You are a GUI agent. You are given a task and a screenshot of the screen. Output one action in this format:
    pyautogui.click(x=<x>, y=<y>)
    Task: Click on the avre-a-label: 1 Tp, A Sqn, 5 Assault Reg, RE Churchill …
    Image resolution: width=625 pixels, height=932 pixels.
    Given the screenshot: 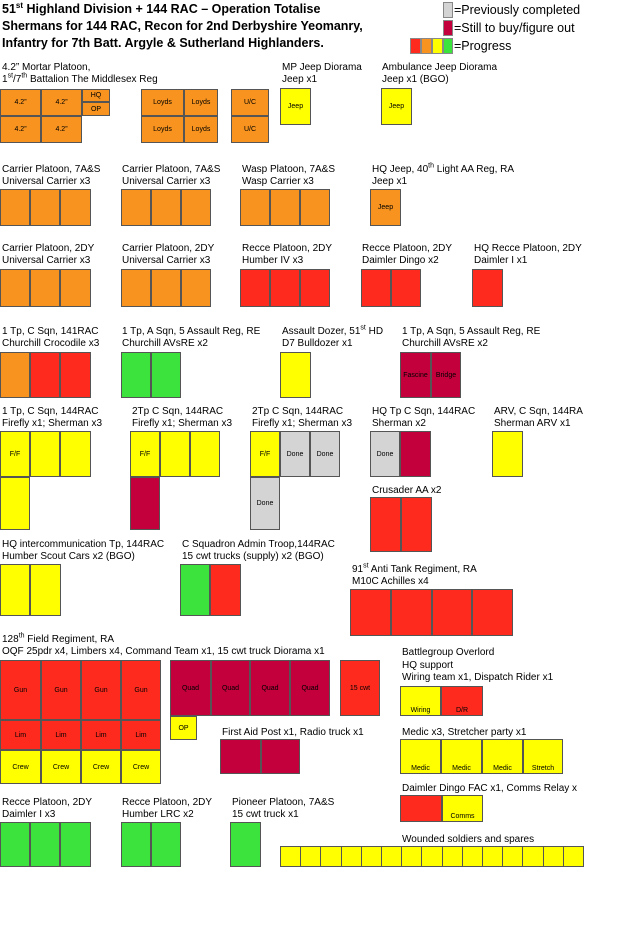 What is the action you would take?
    pyautogui.click(x=191, y=337)
    